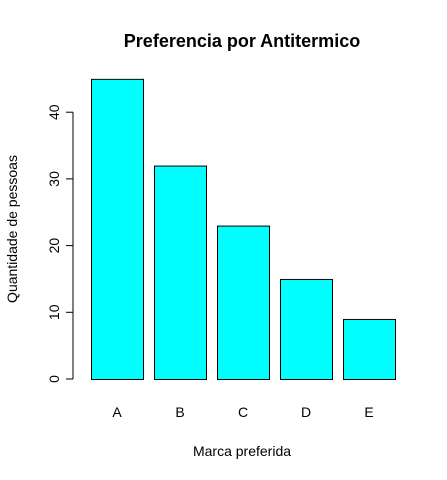 The height and width of the screenshot is (480, 447). Describe the element at coordinates (242, 451) in the screenshot. I see `x-axis-label: Marca preferida` at that location.